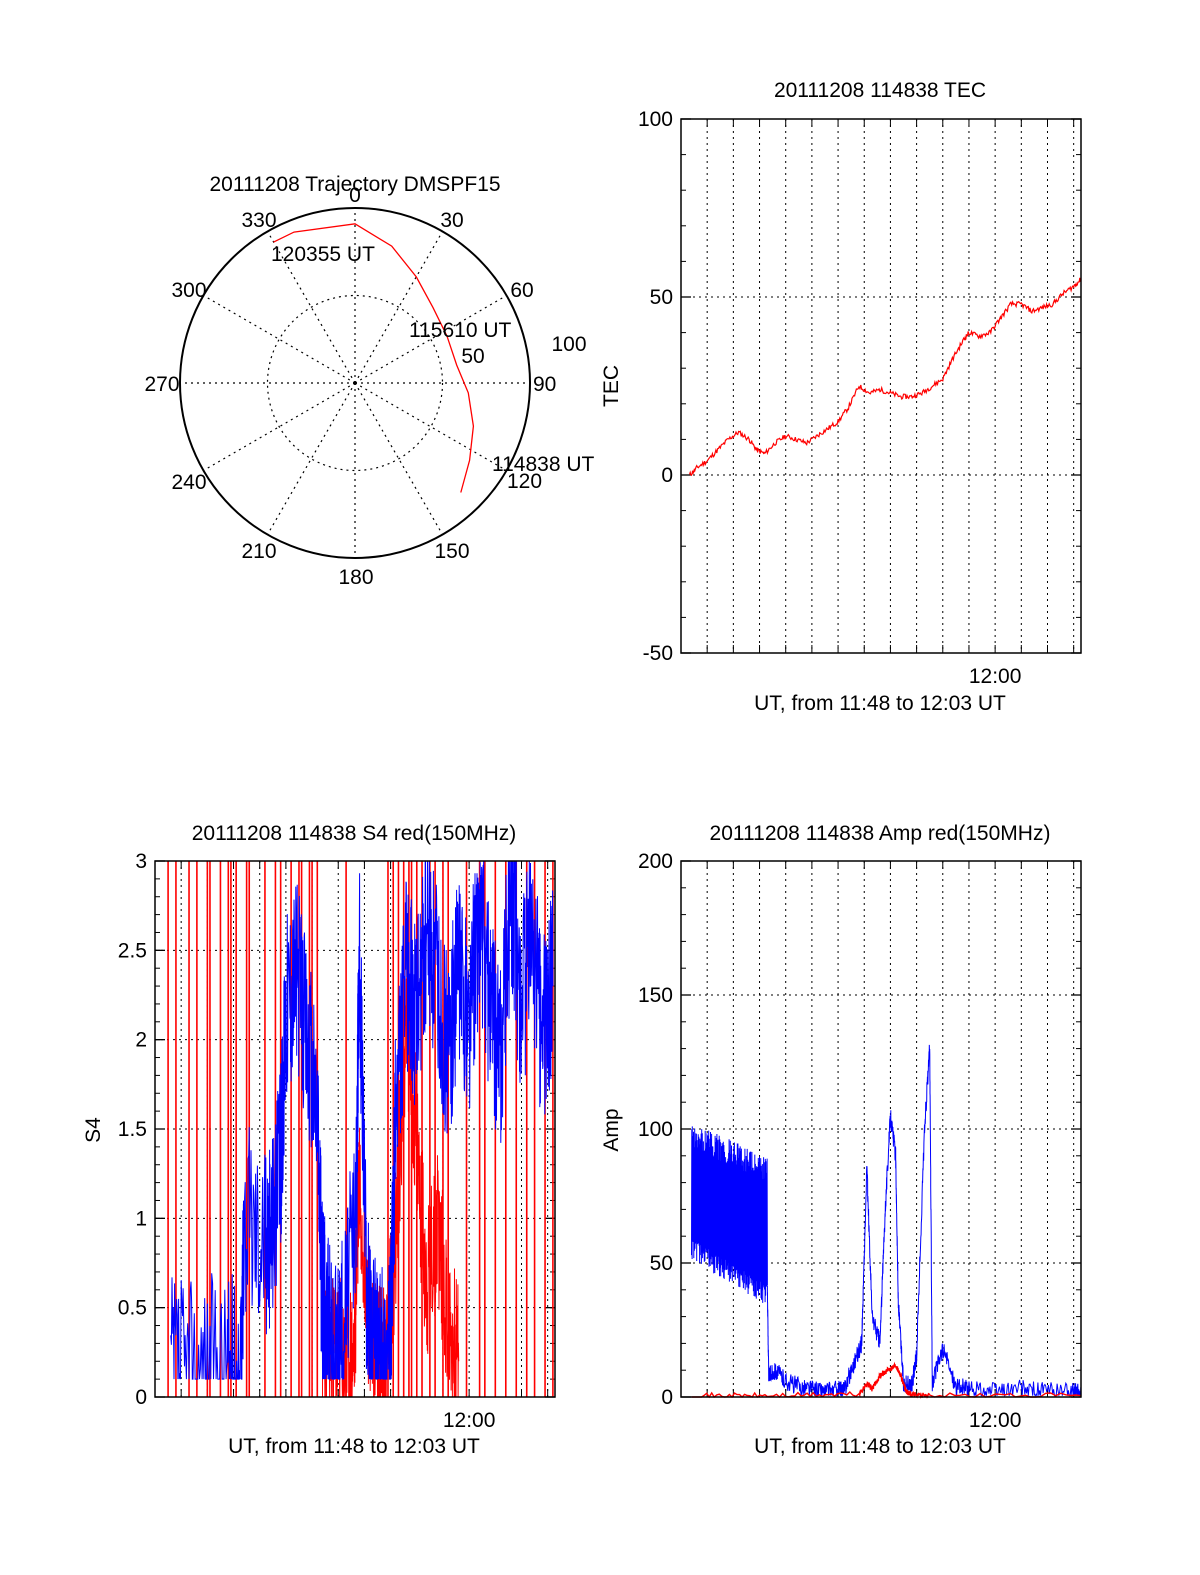 The height and width of the screenshot is (1575, 1200). I want to click on azimuth-label-210: 210, so click(258, 551).